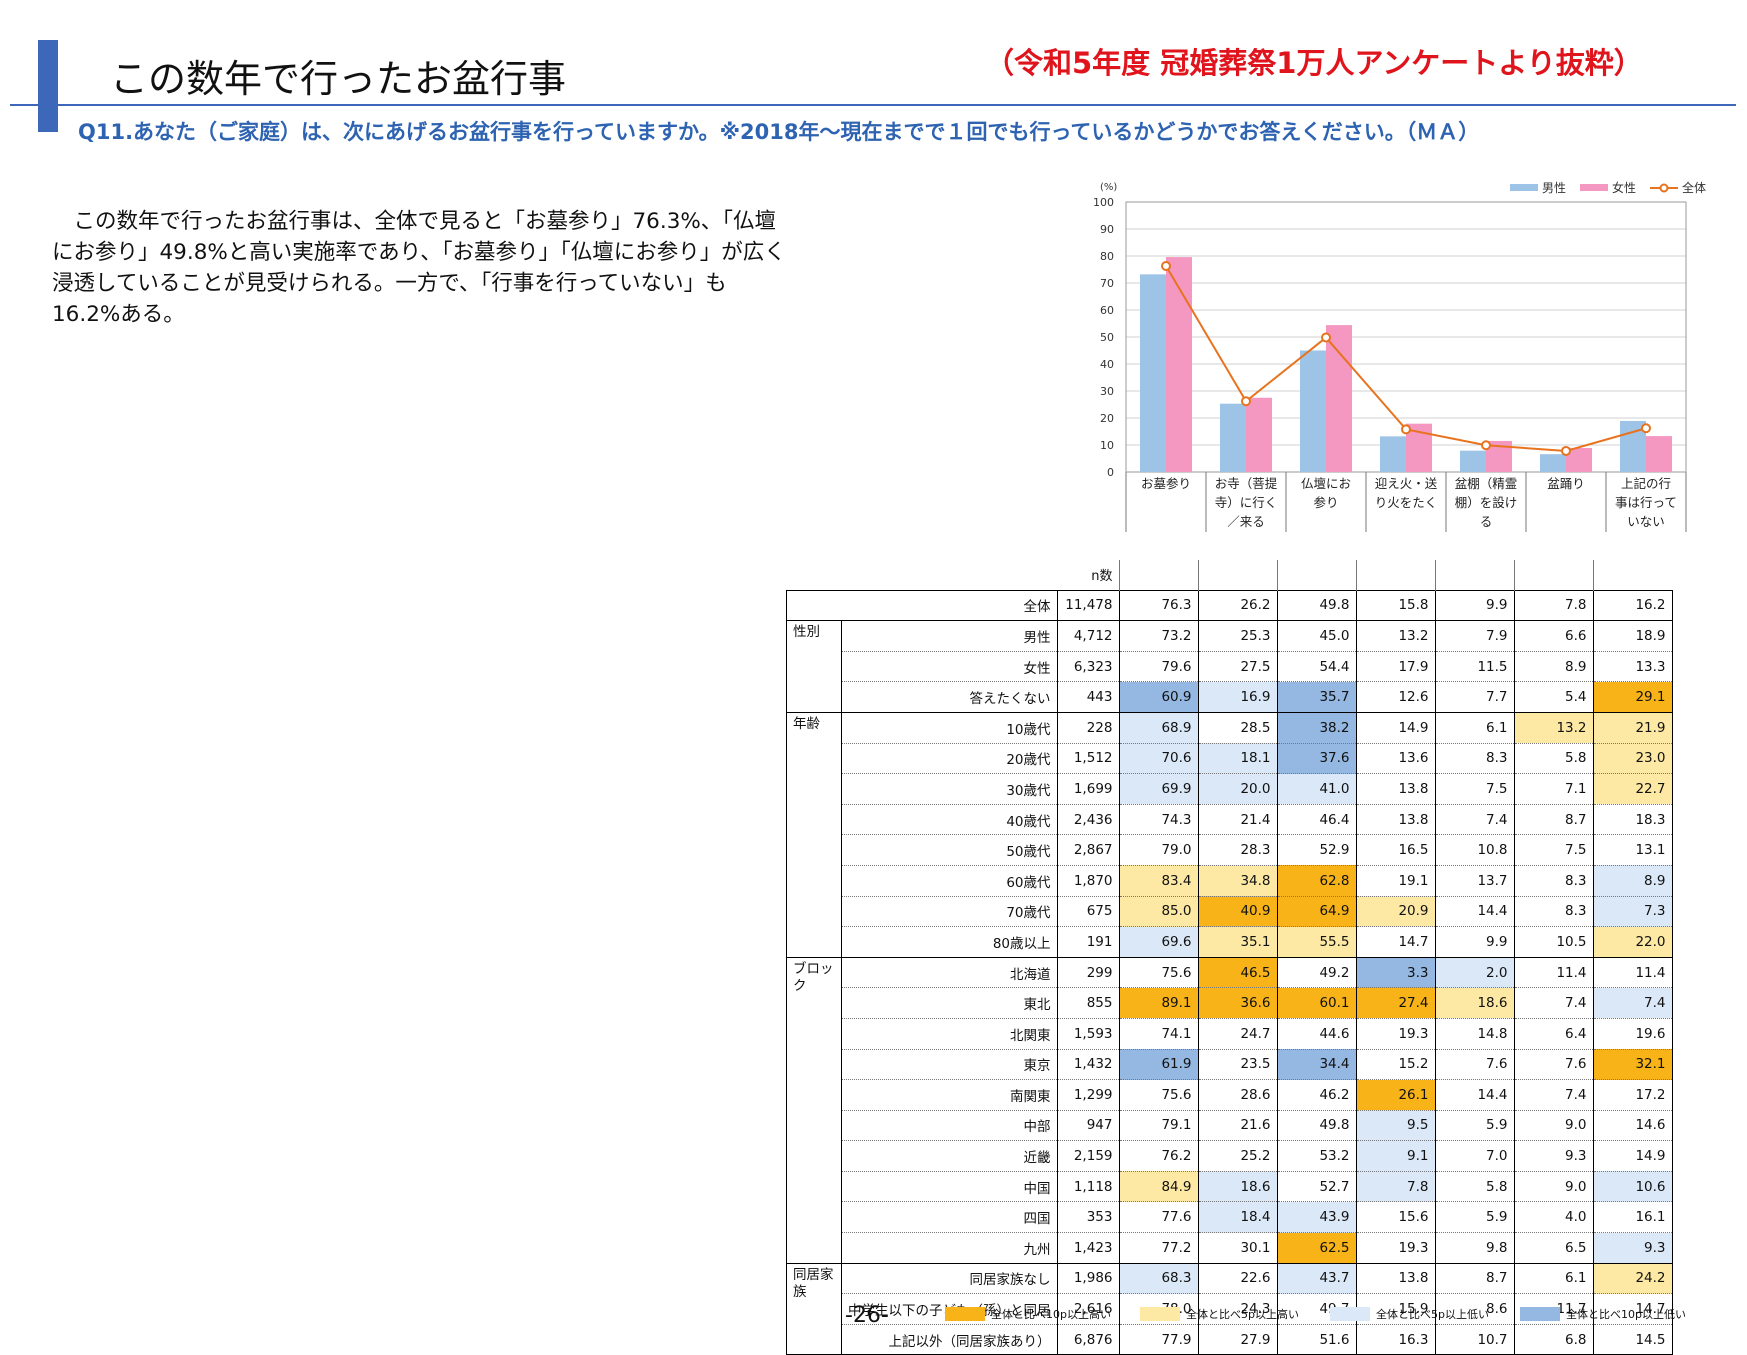 The width and height of the screenshot is (1747, 1355). What do you see at coordinates (1158, 850) in the screenshot?
I see `value-cell: 79.0` at bounding box center [1158, 850].